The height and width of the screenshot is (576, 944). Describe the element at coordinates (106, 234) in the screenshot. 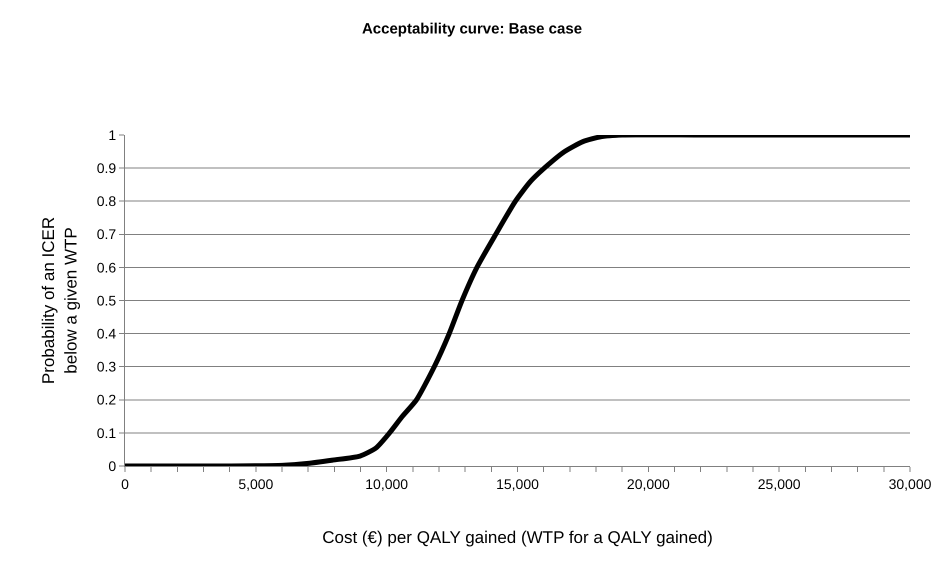

I see `y-tick-label: 0.7` at that location.